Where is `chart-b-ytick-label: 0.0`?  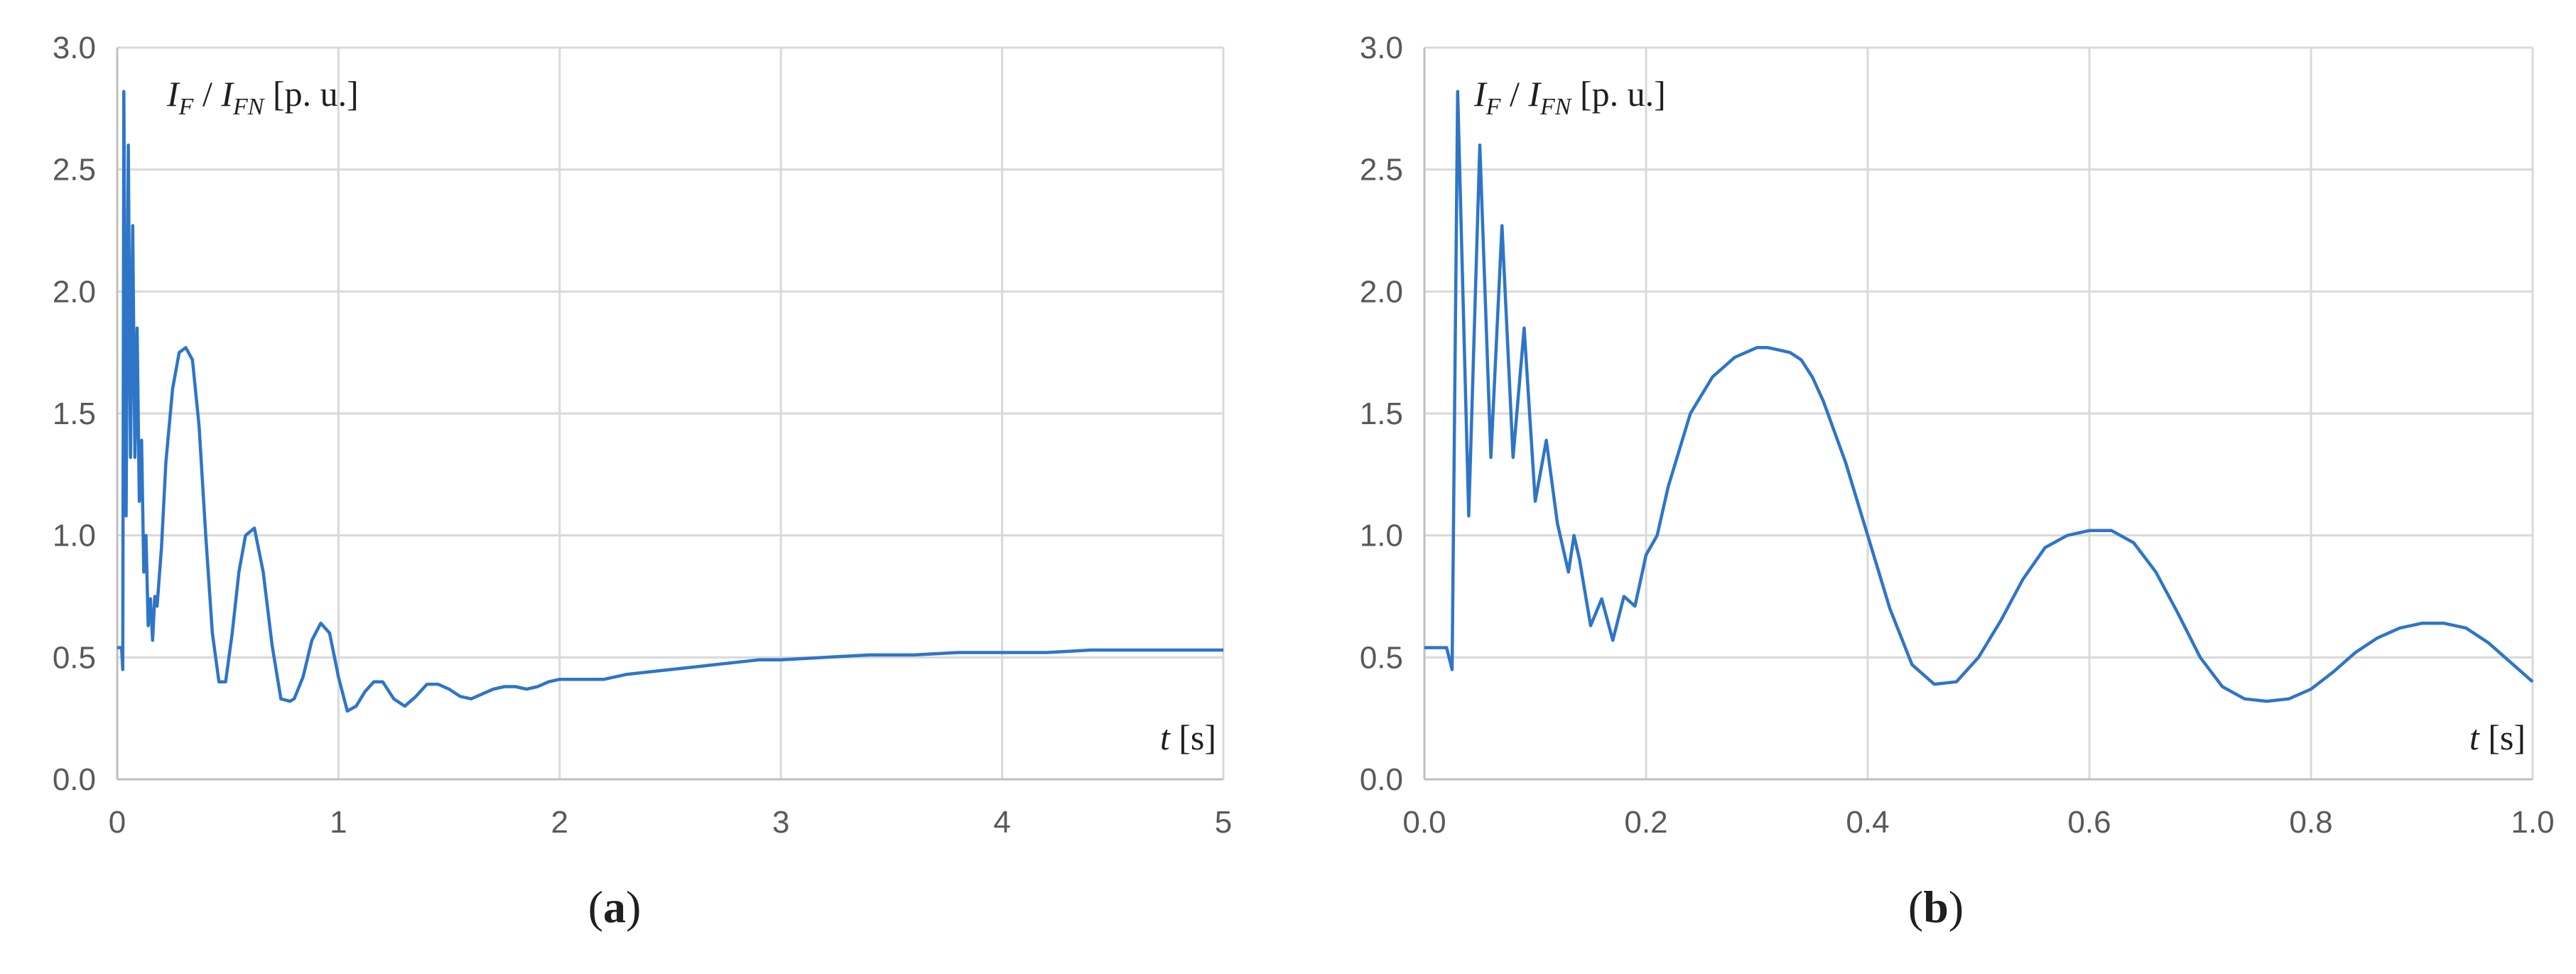
chart-b-ytick-label: 0.0 is located at coordinates (1381, 779).